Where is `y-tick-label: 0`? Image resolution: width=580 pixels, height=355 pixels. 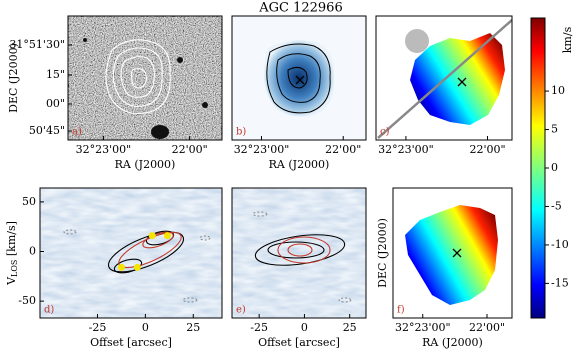
y-tick-label: 0 is located at coordinates (32, 251).